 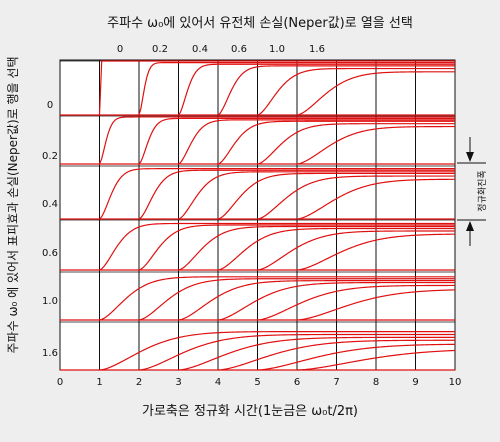 I want to click on x-tick-label-1: 1, so click(x=99, y=382).